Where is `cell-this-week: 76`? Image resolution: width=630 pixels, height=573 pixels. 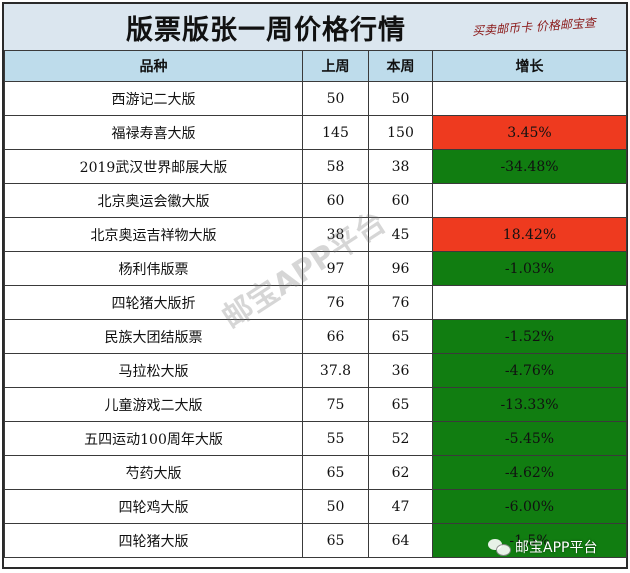 cell-this-week: 76 is located at coordinates (400, 302).